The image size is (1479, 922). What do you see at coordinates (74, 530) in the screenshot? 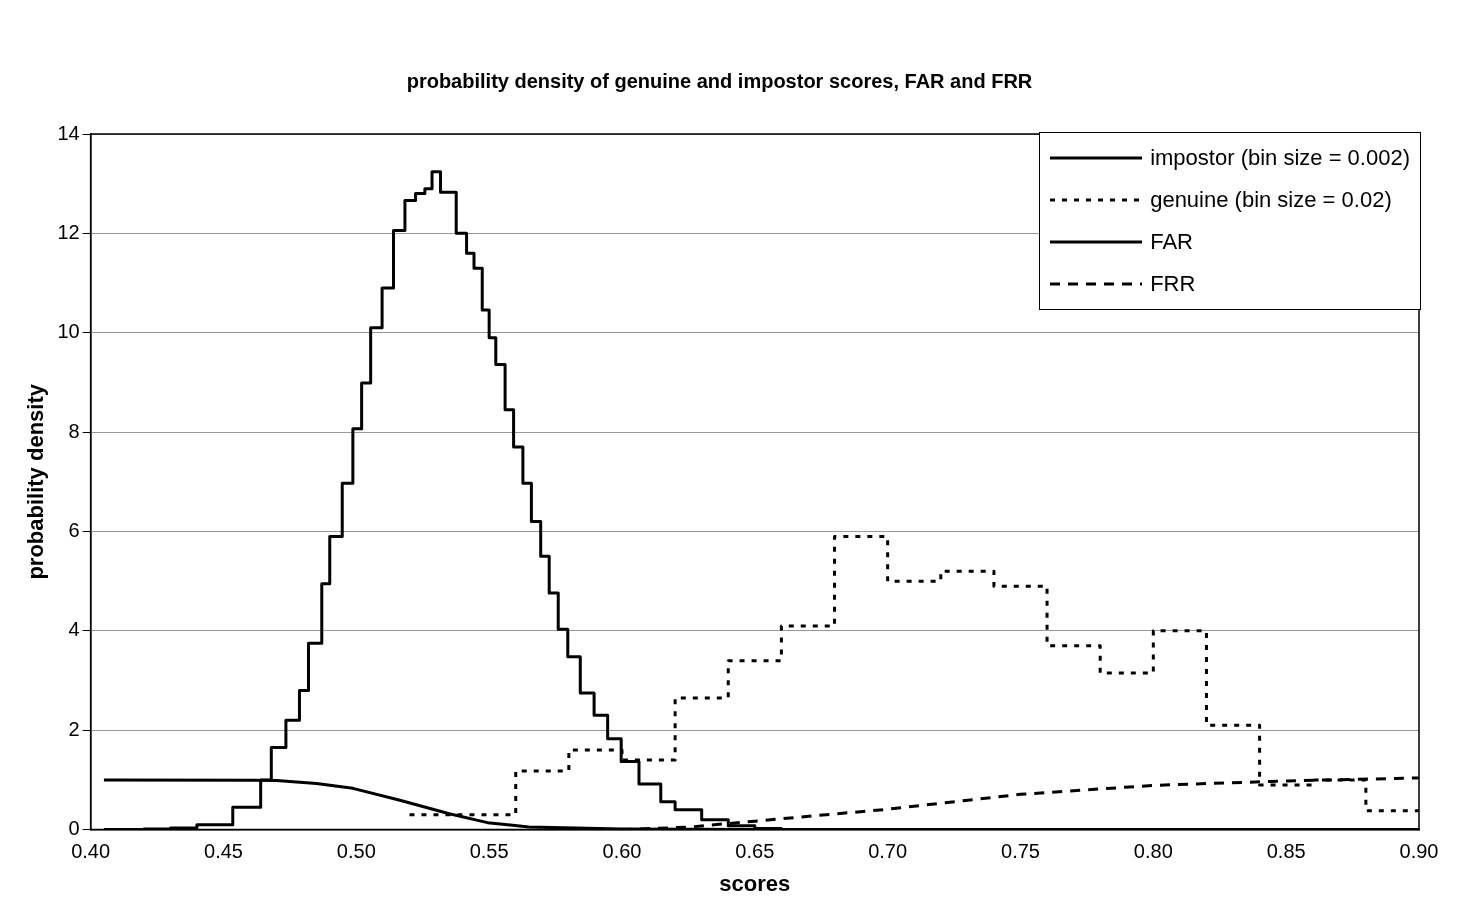
I see `y-tick-label: 6` at bounding box center [74, 530].